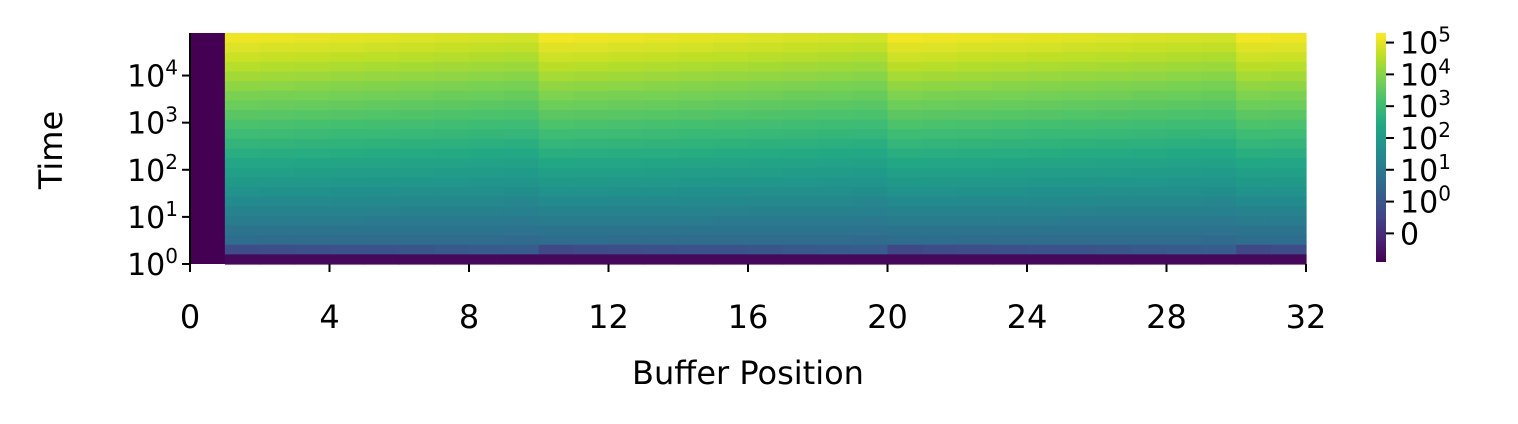  I want to click on colorbar-tick-label: 100, so click(1425, 201).